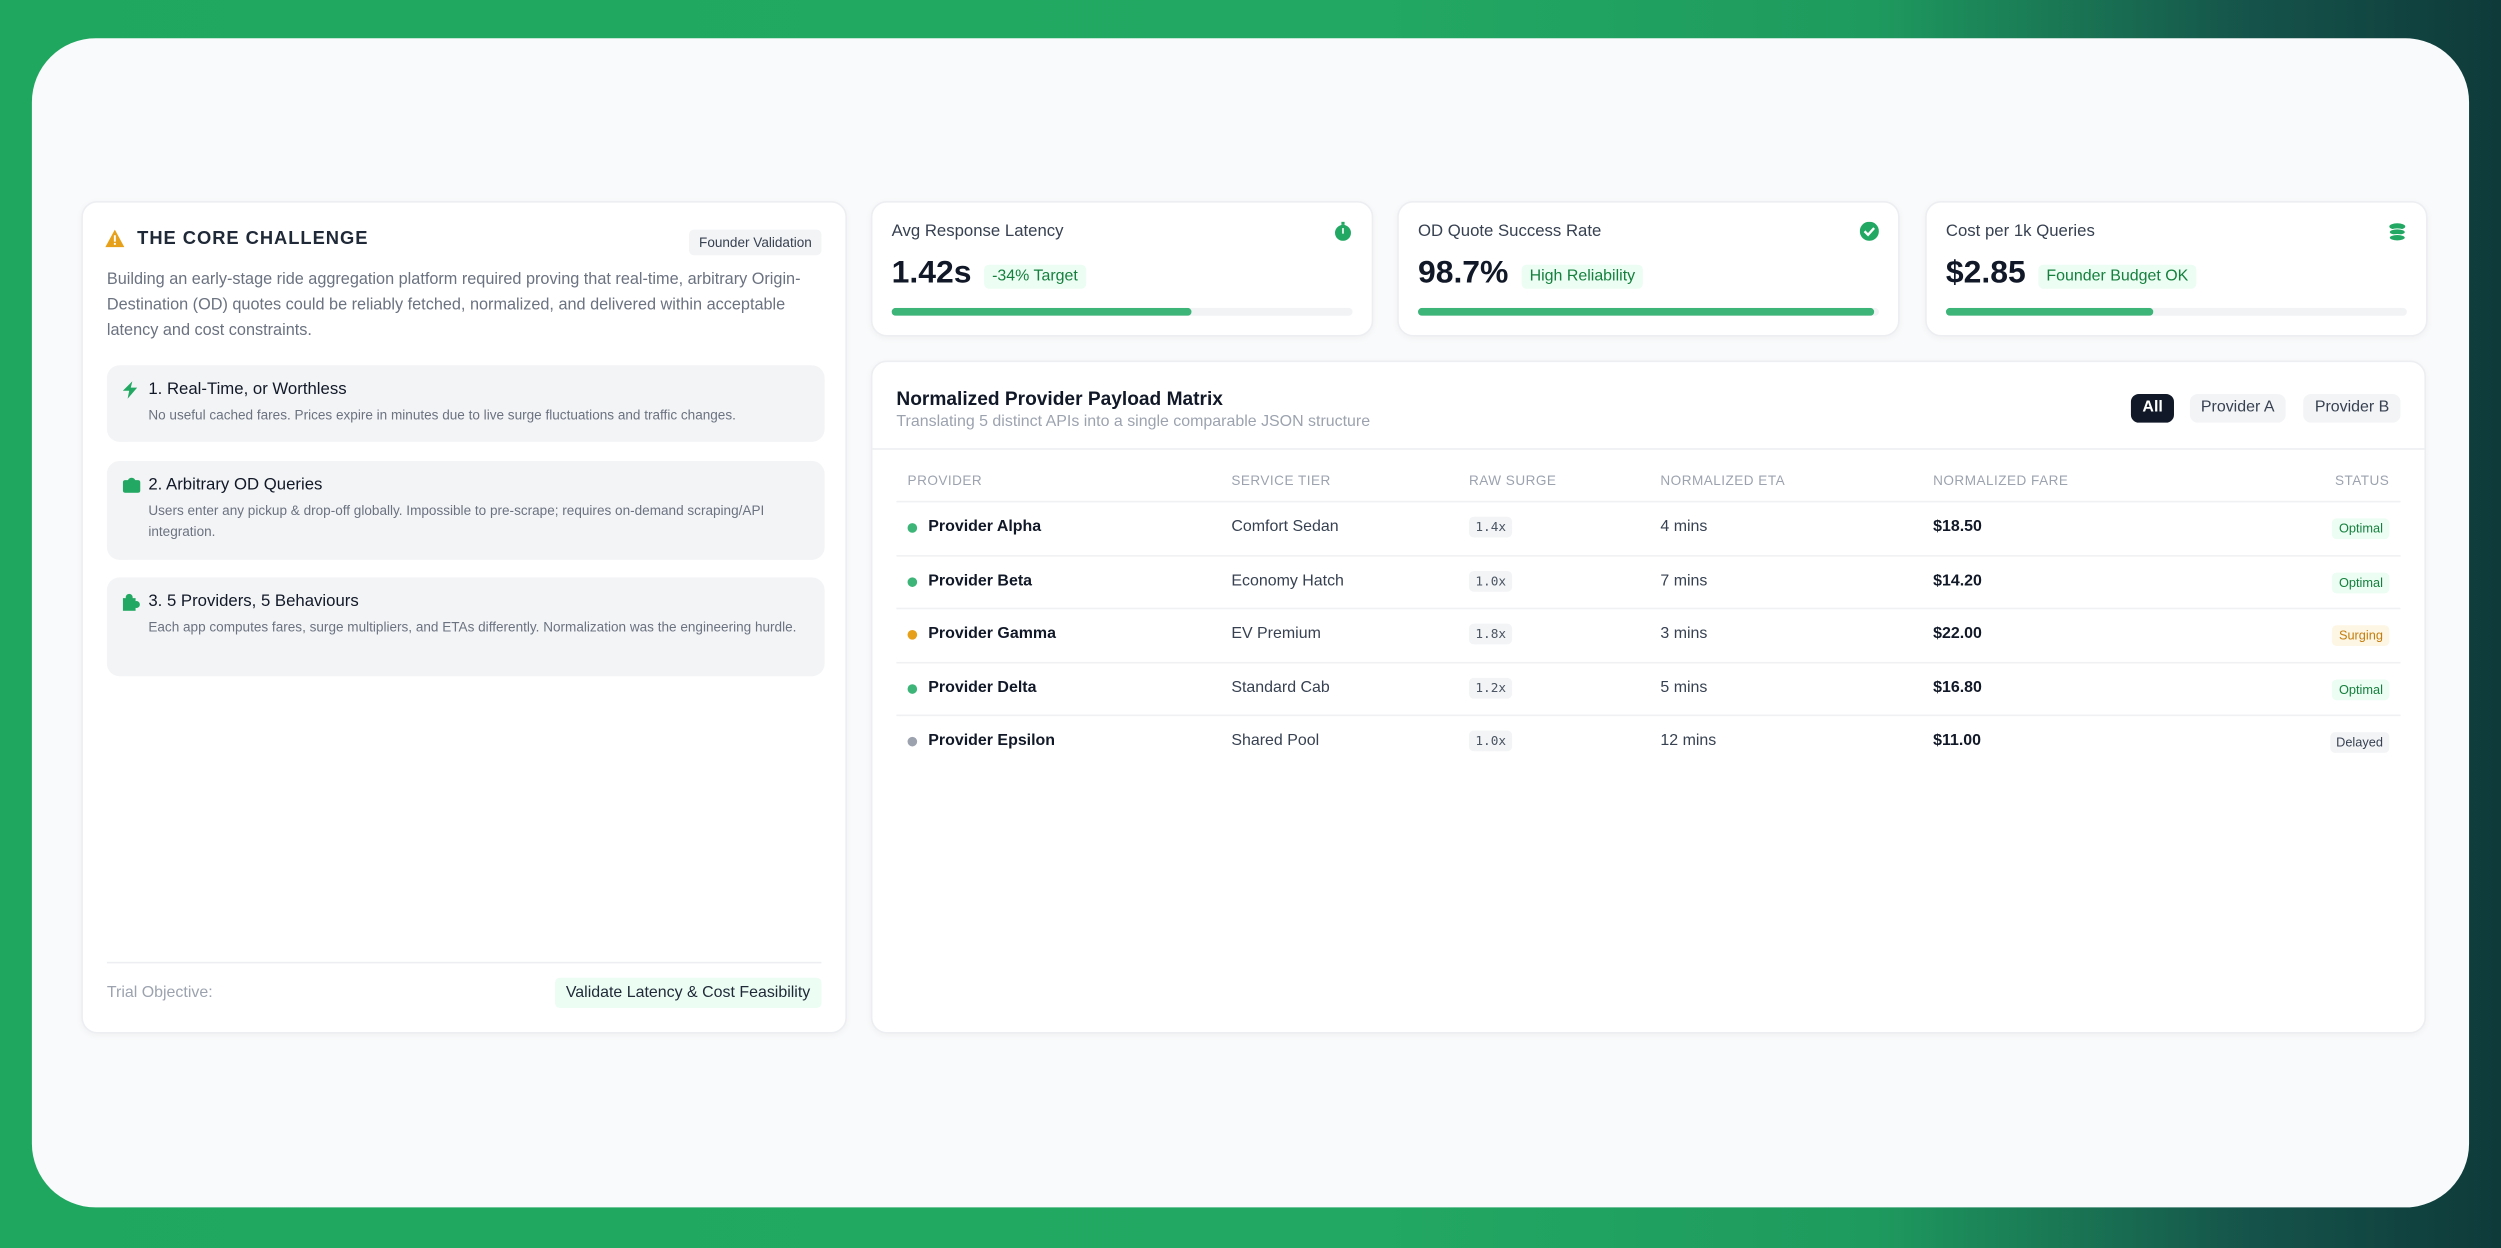  Describe the element at coordinates (1582, 276) in the screenshot. I see `kpi-badge: High Reliability` at that location.